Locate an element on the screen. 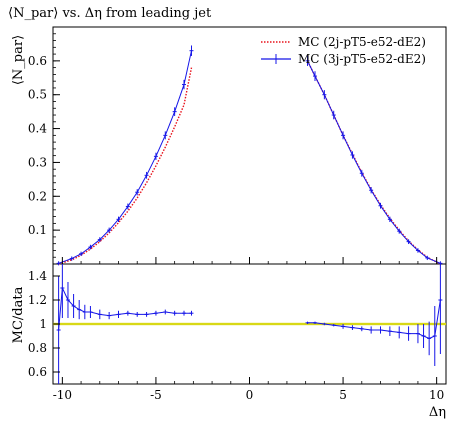  x-tick-label: -10 is located at coordinates (62, 395).